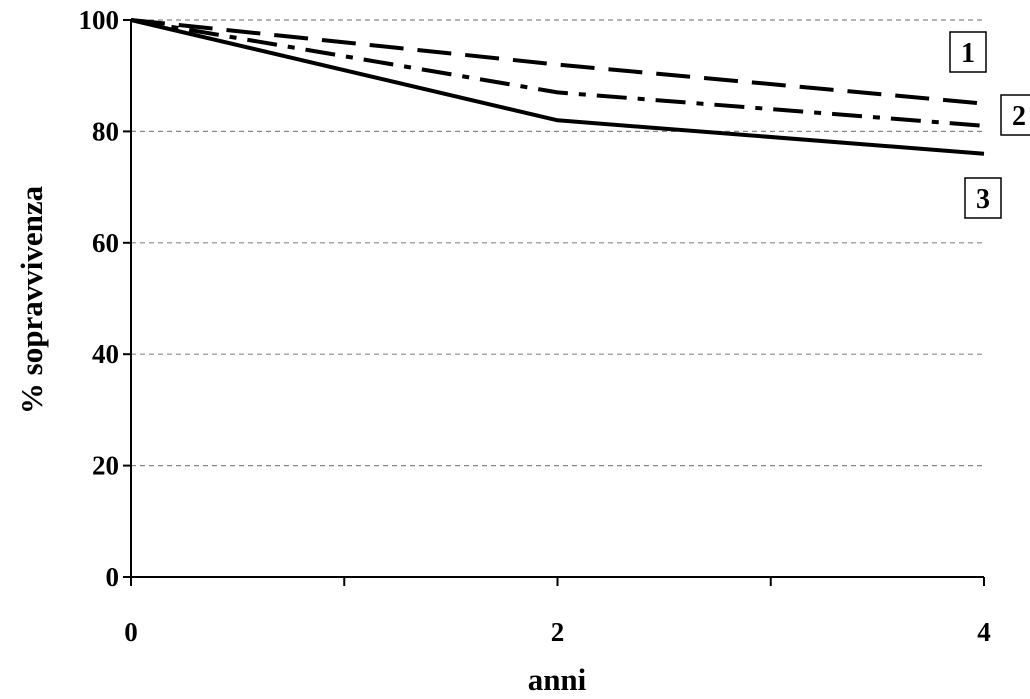 The image size is (1030, 699). Describe the element at coordinates (105, 243) in the screenshot. I see `y-tick-label: 60` at that location.